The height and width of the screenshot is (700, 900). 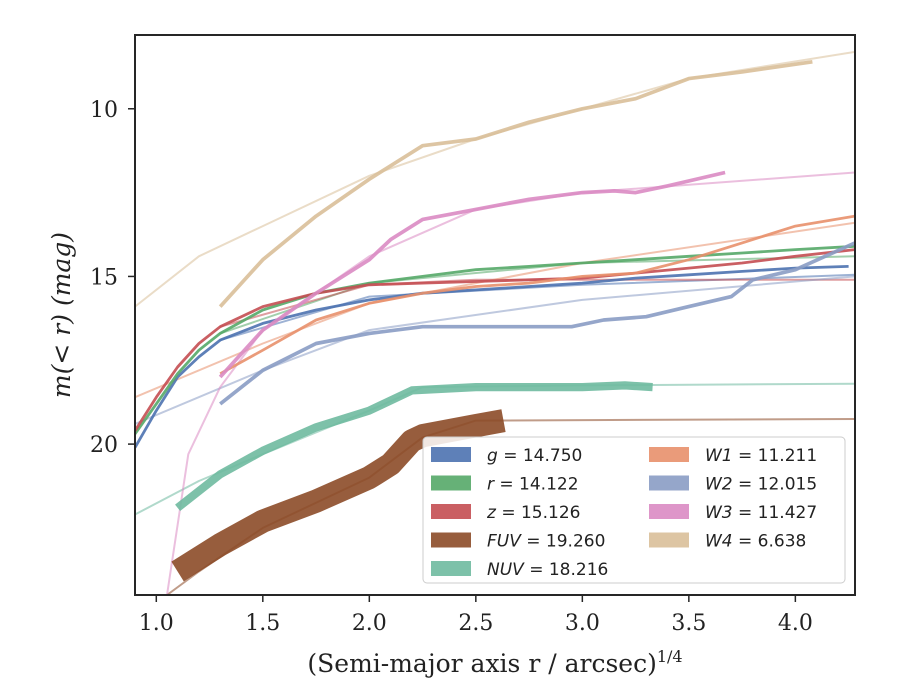 I want to click on legend-label-fuv: FUV = 19.260, so click(x=546, y=542).